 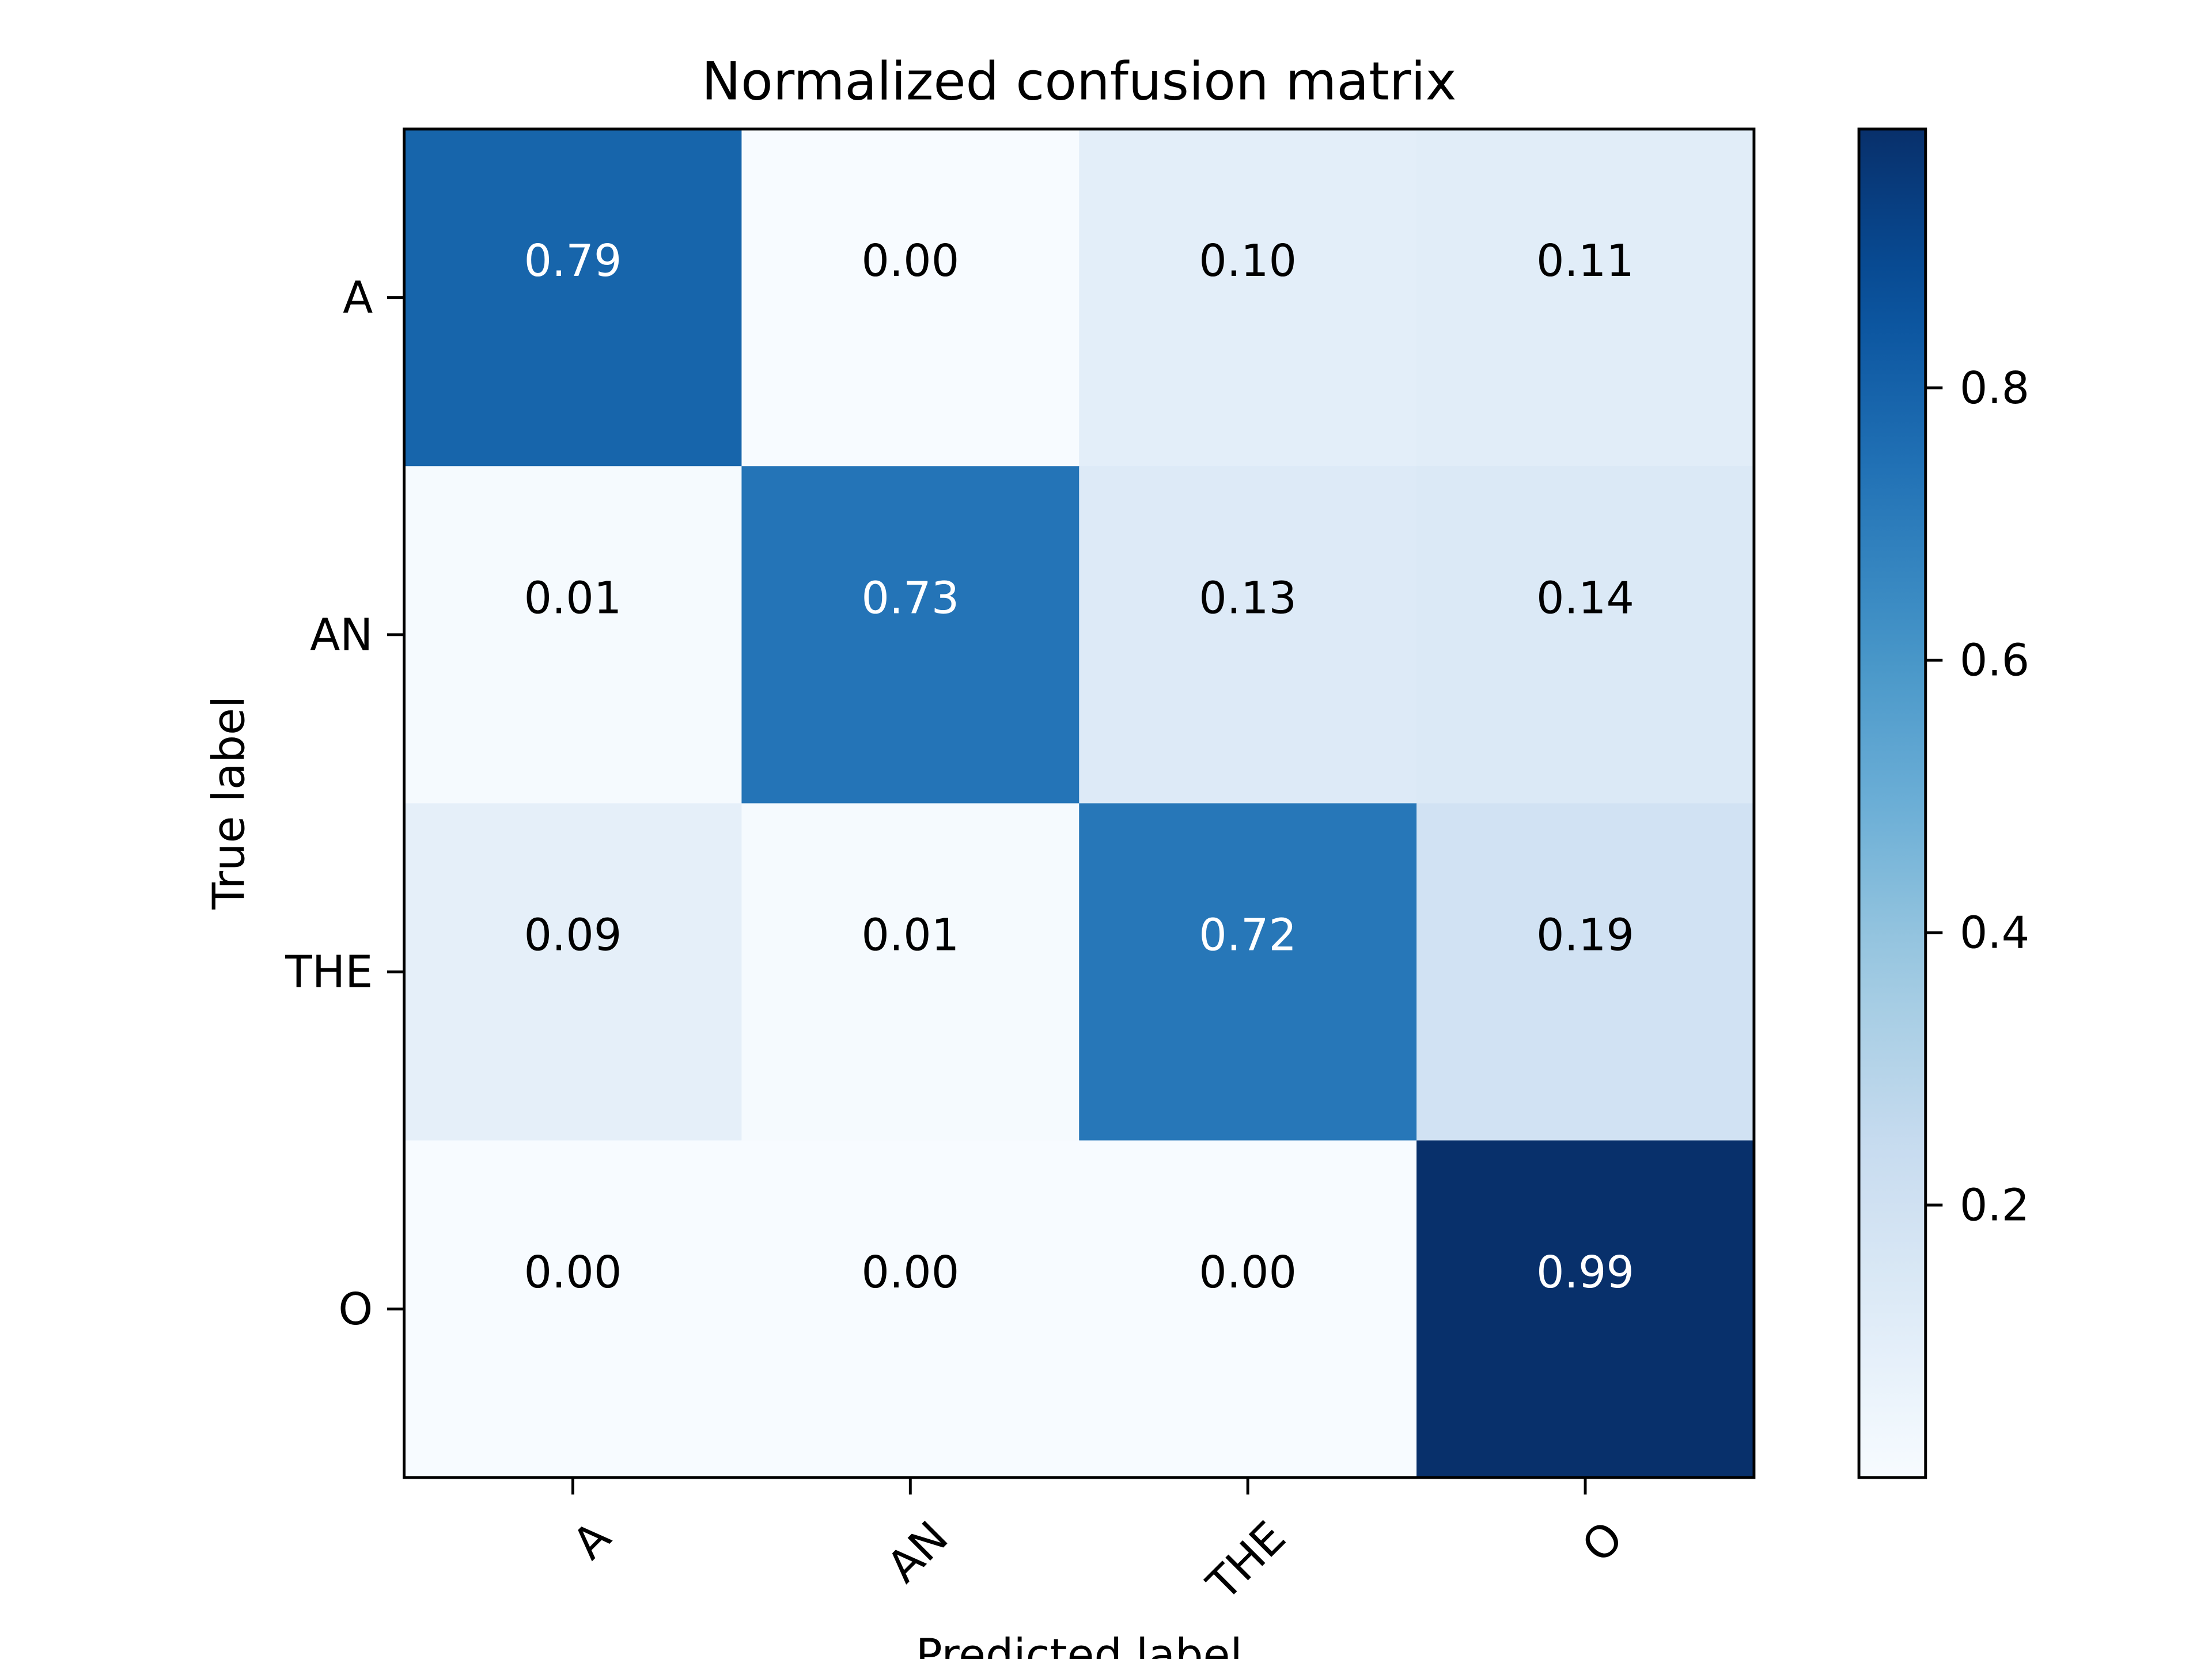 I want to click on y-tick-label: AN, so click(x=341, y=634).